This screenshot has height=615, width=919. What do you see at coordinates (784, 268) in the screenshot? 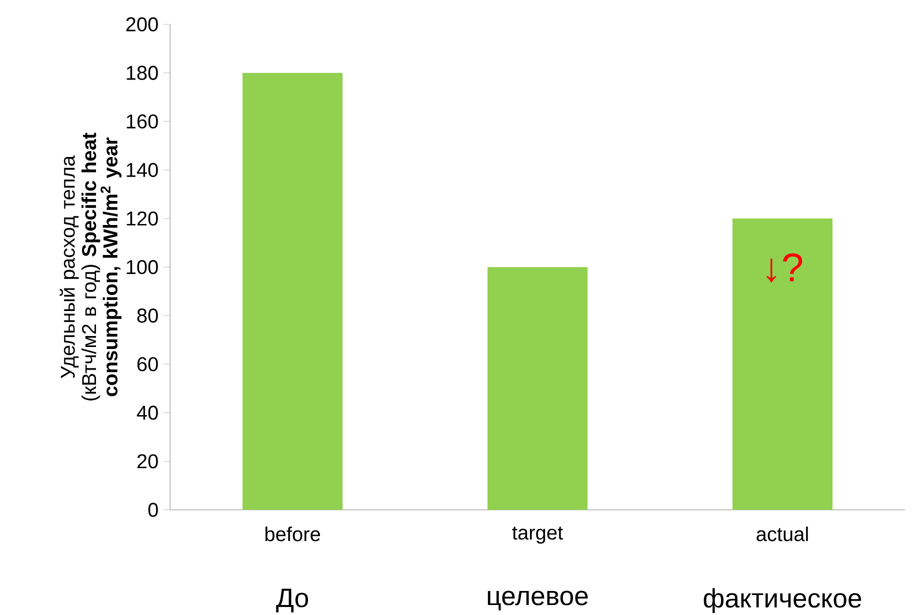
I see `annotation: ↓?` at bounding box center [784, 268].